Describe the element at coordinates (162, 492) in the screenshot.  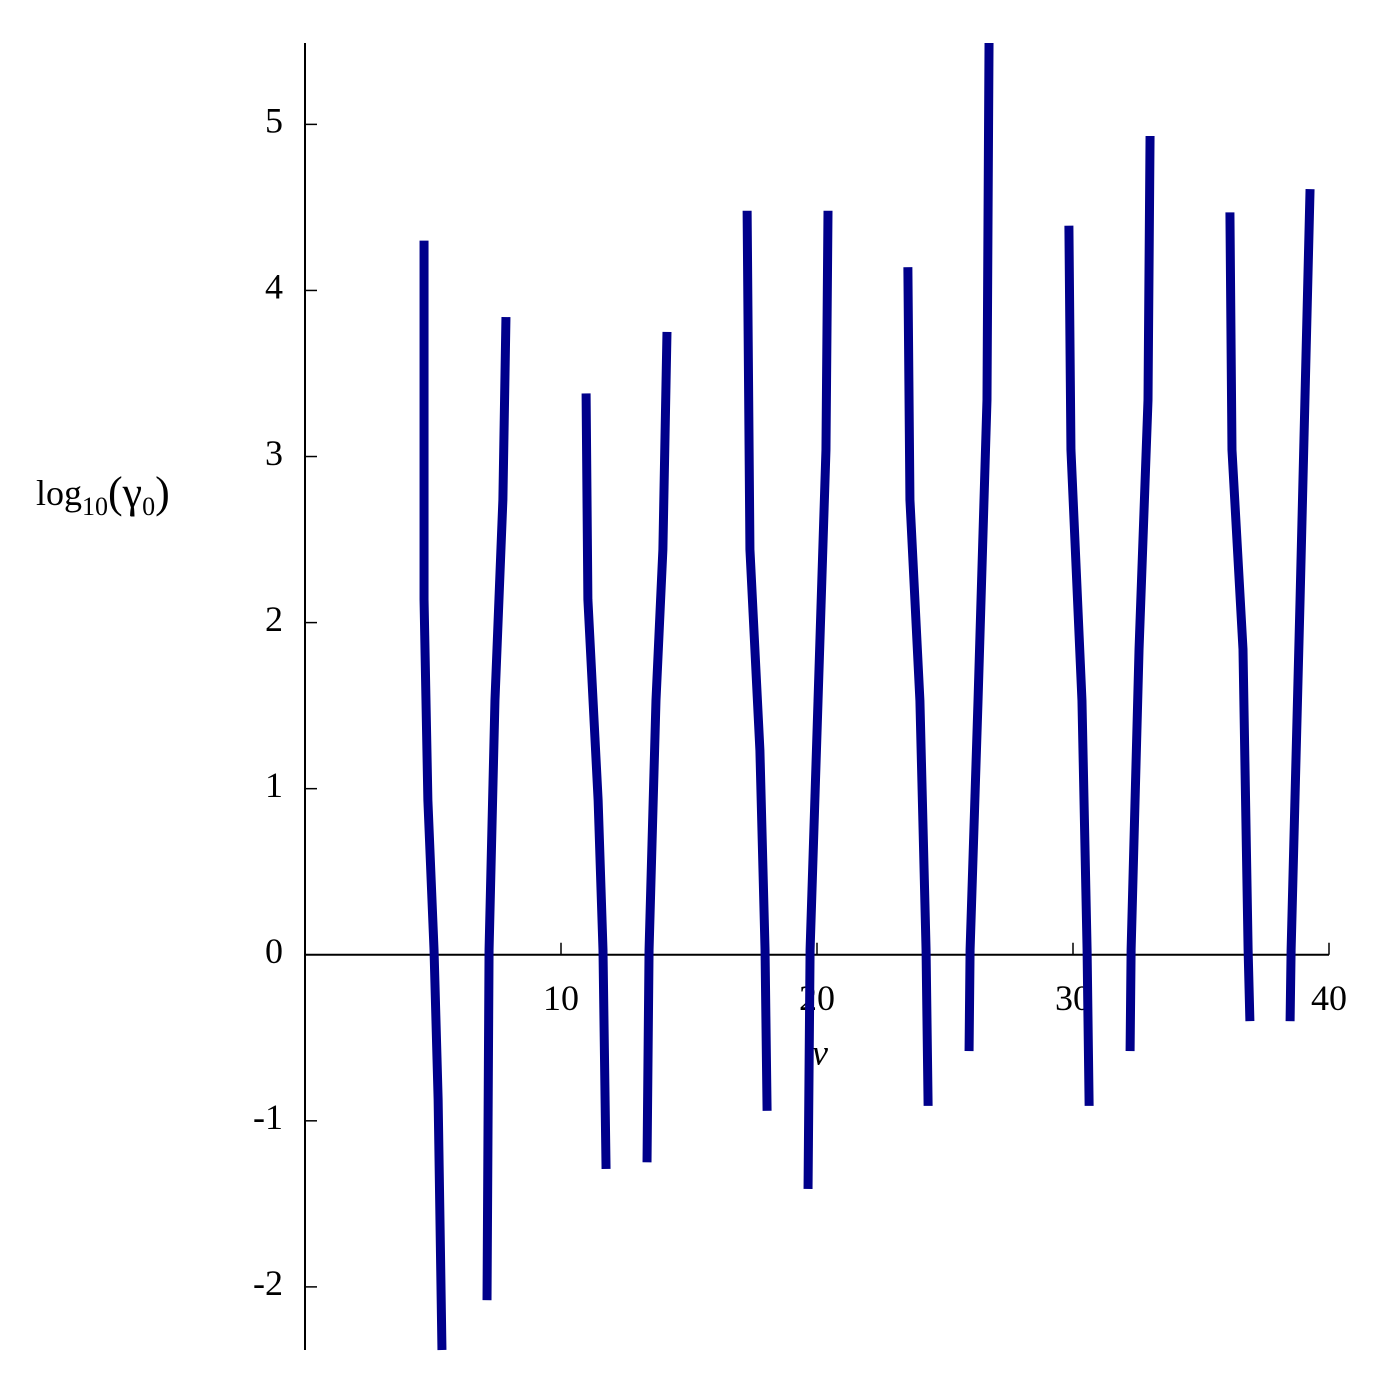
I see `y-label-part: )` at that location.